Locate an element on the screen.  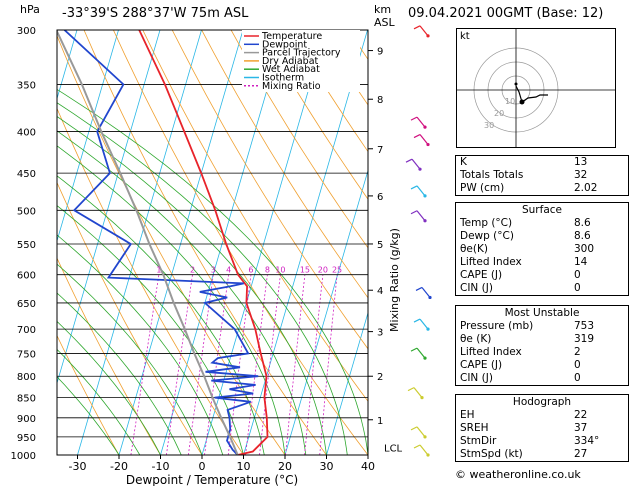
km-tick-label: 2 is located at coordinates (380, 377).